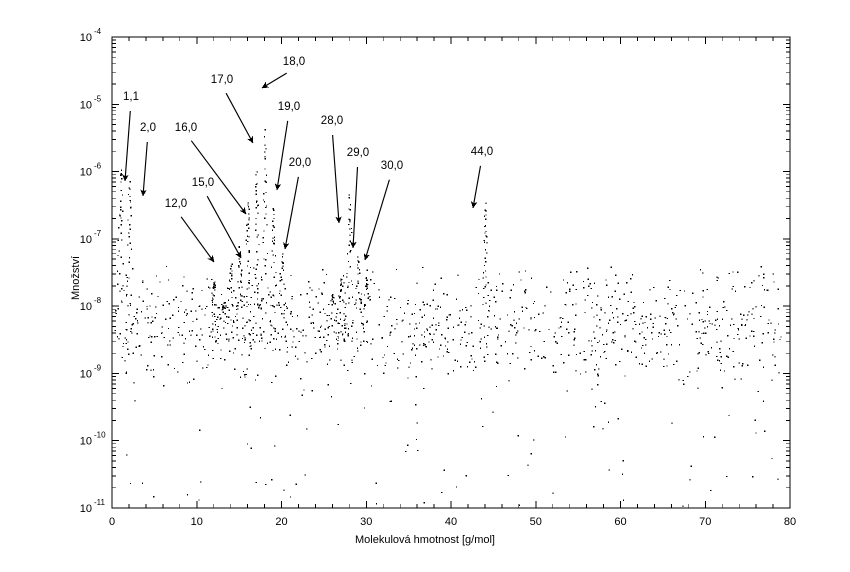 The image size is (850, 572). I want to click on peak-label: 16,0, so click(186, 128).